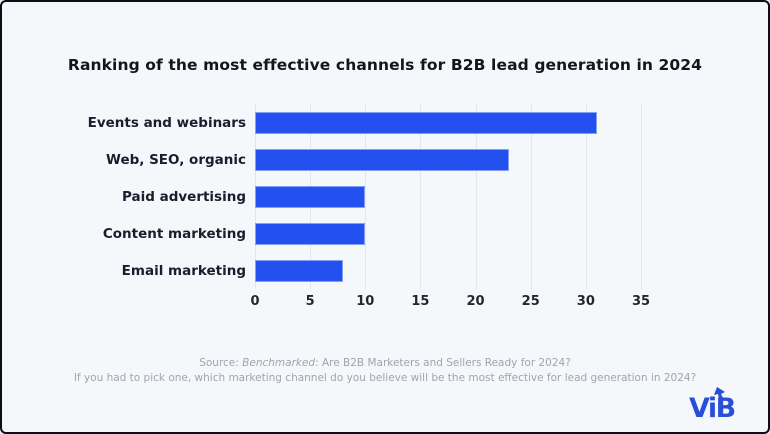  I want to click on x-tick-label: 20, so click(475, 301).